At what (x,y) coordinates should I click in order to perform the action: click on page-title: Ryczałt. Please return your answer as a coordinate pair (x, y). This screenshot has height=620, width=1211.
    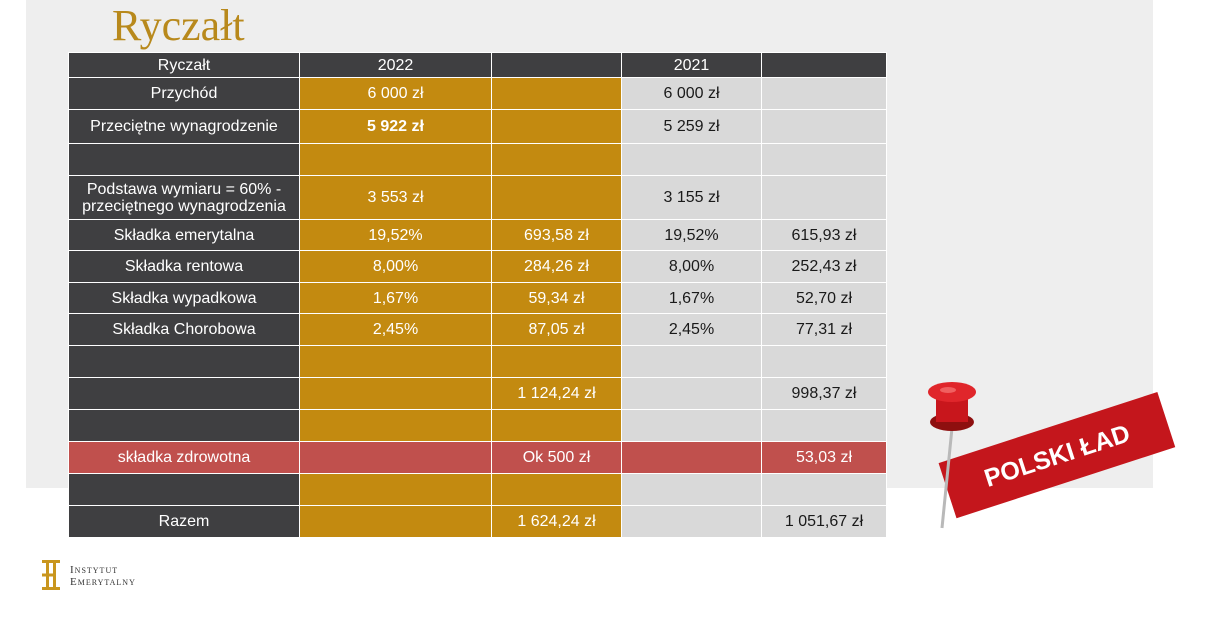
    Looking at the image, I should click on (178, 25).